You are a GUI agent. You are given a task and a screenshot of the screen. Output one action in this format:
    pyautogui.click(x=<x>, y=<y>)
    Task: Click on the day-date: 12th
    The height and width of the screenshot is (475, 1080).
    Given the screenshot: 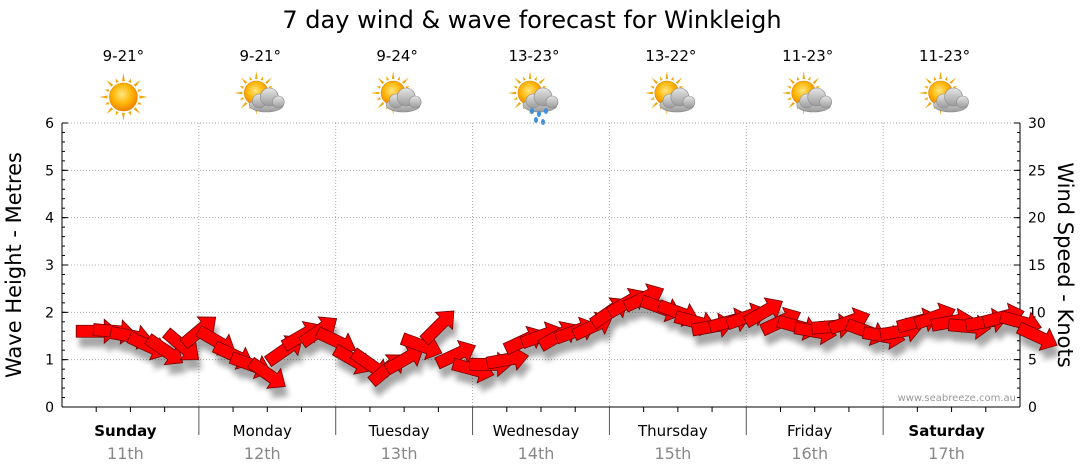 What is the action you would take?
    pyautogui.click(x=262, y=453)
    